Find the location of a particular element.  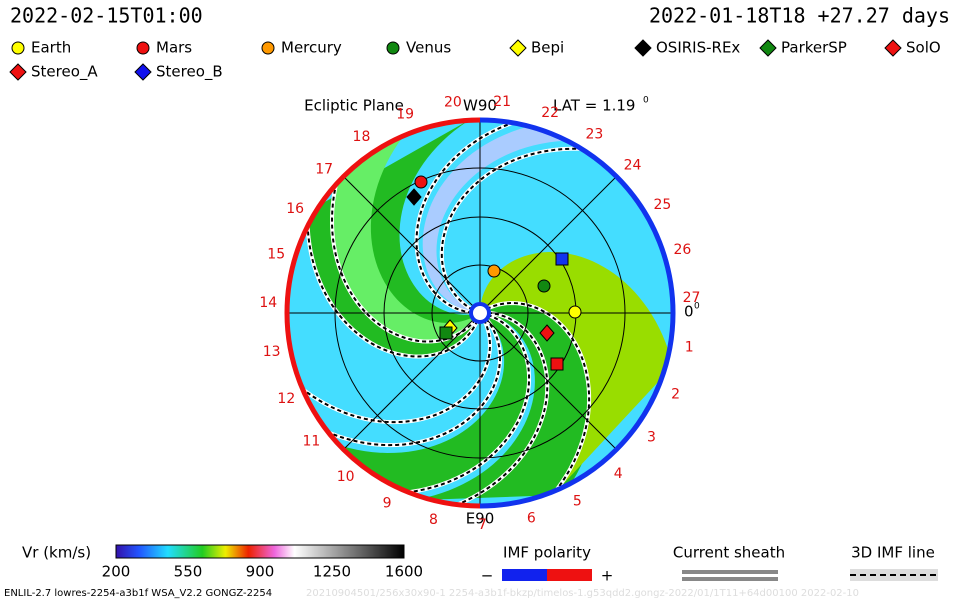

rim-number: 22 is located at coordinates (550, 113).